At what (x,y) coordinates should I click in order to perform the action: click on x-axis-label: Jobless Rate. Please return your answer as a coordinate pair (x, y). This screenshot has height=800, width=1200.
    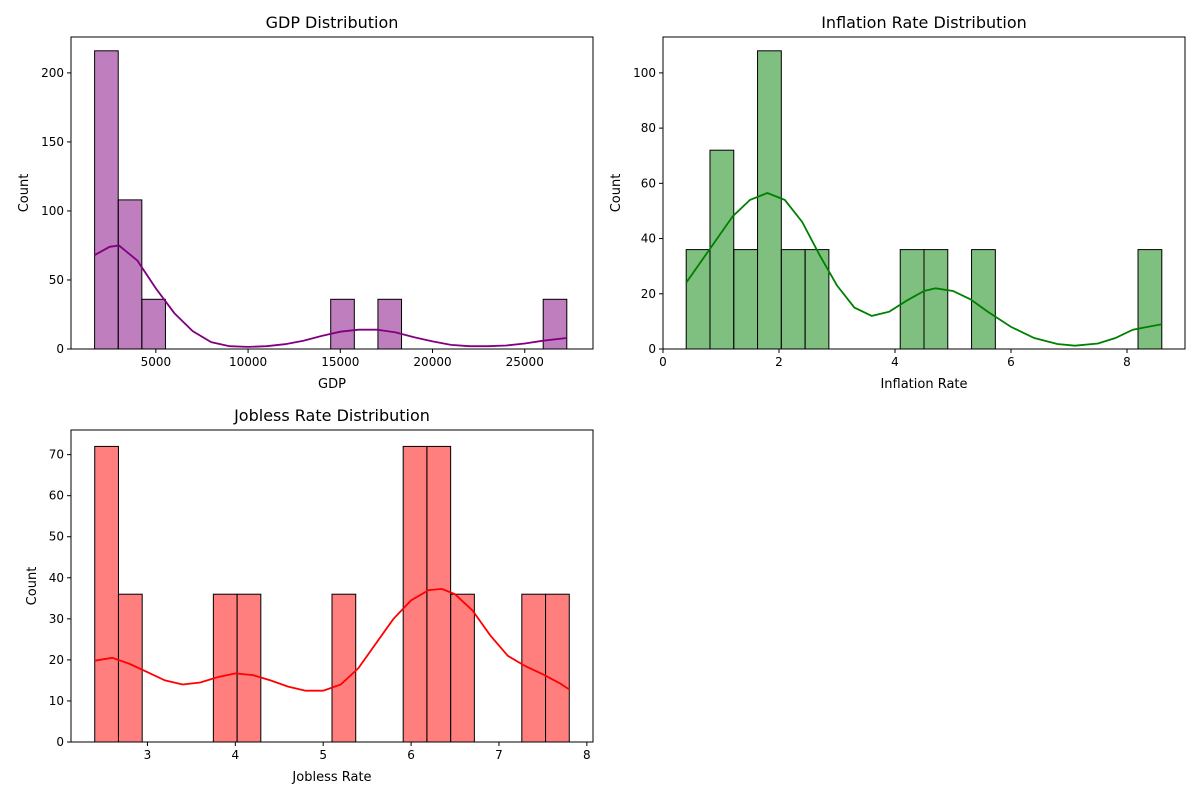
    Looking at the image, I should click on (331, 777).